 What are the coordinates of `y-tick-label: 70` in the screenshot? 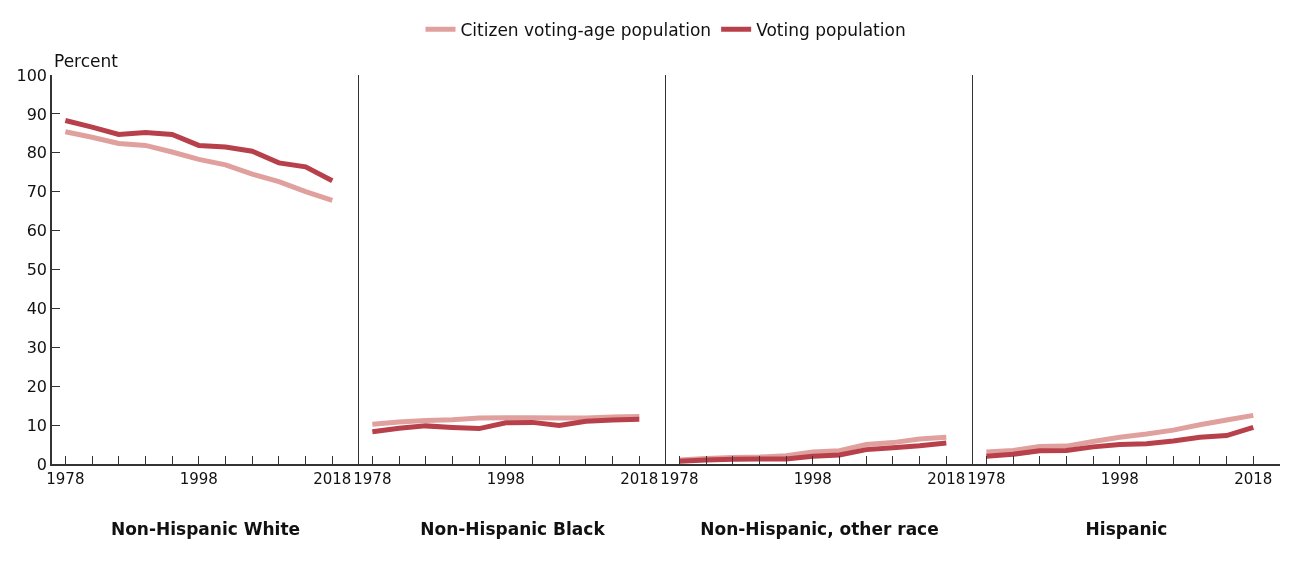 It's located at (37, 192).